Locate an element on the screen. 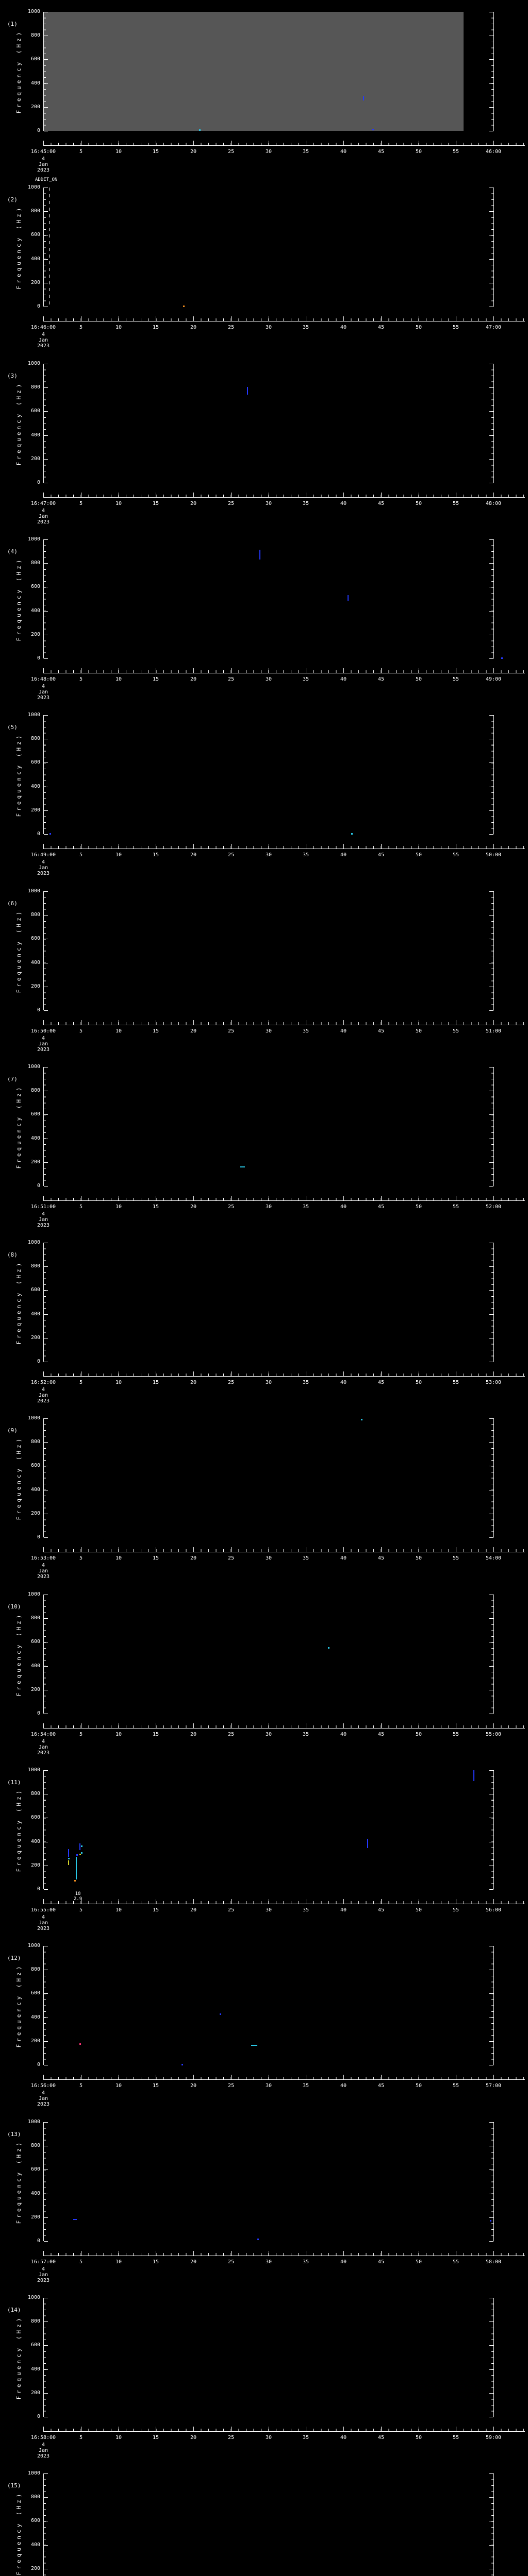 The image size is (528, 2576). x-tick-label: 16:46:00 is located at coordinates (43, 327).